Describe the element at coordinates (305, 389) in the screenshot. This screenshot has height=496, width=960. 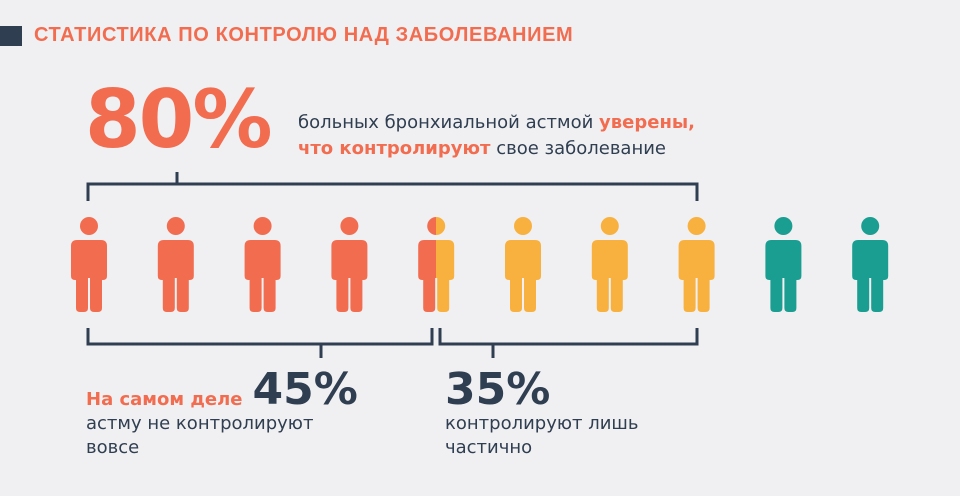
I see `stat-left-percent: 45%` at that location.